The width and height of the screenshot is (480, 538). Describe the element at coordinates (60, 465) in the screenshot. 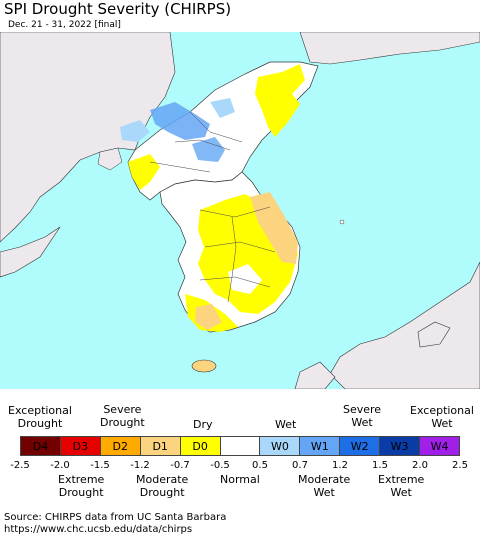

I see `legend-tick: -2.0` at that location.